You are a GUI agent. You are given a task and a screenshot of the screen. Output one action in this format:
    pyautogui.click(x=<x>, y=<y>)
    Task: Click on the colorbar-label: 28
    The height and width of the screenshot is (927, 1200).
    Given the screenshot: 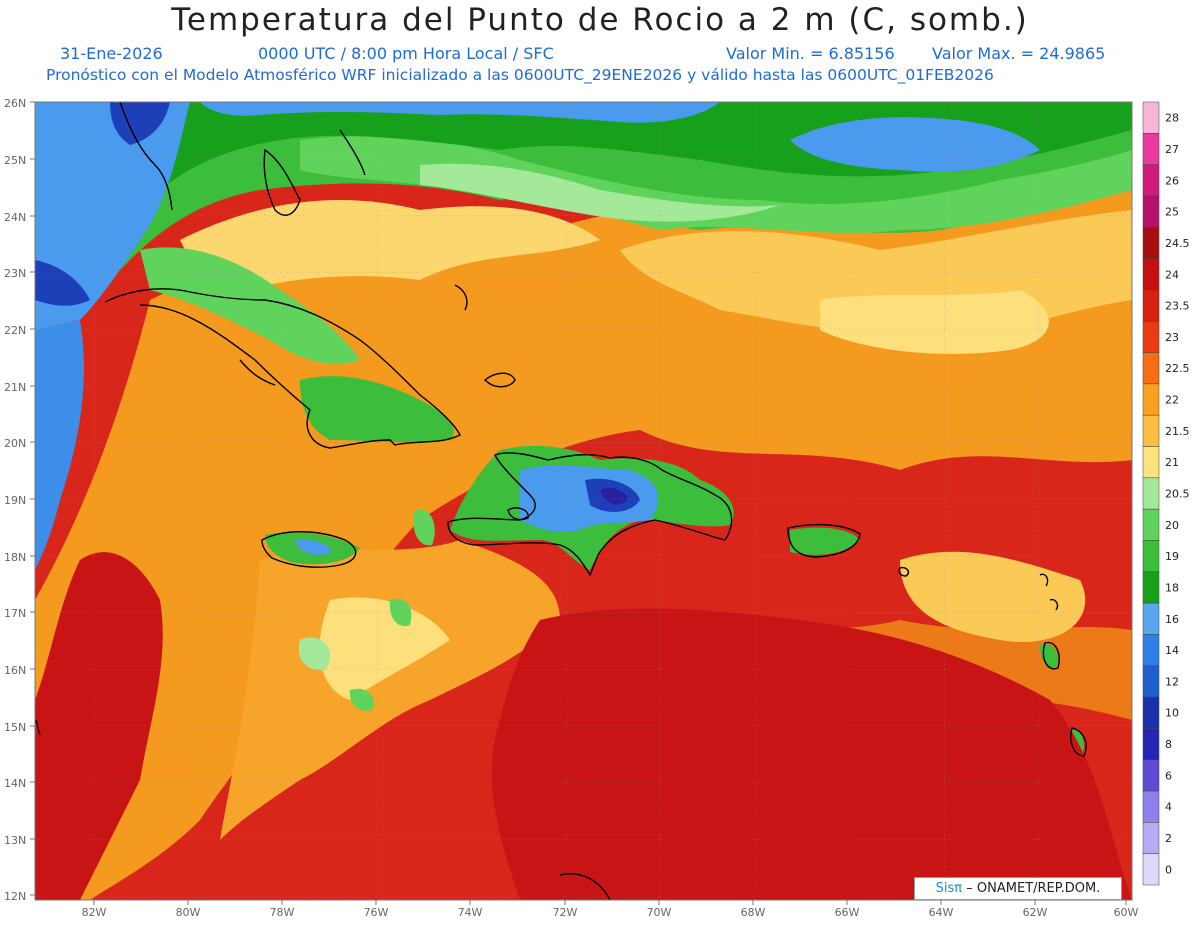 What is the action you would take?
    pyautogui.click(x=1172, y=118)
    